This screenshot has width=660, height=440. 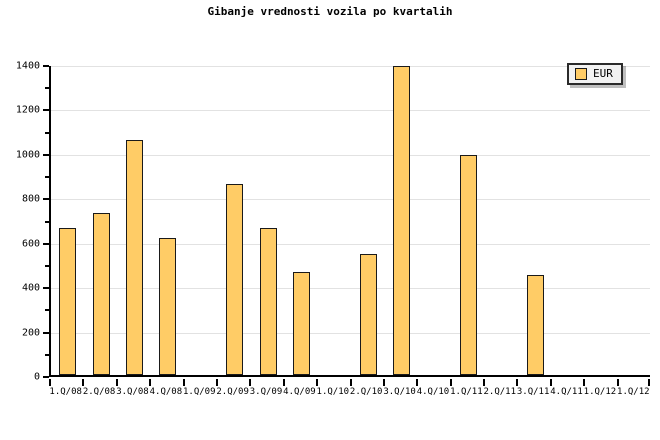 What do you see at coordinates (366, 392) in the screenshot?
I see `x-axis-tick-label: 2.Q/10` at bounding box center [366, 392].